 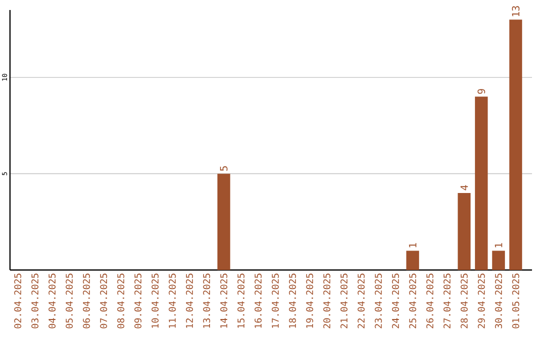 I want to click on x-tick-label: 03.04.2025, so click(x=34, y=301).